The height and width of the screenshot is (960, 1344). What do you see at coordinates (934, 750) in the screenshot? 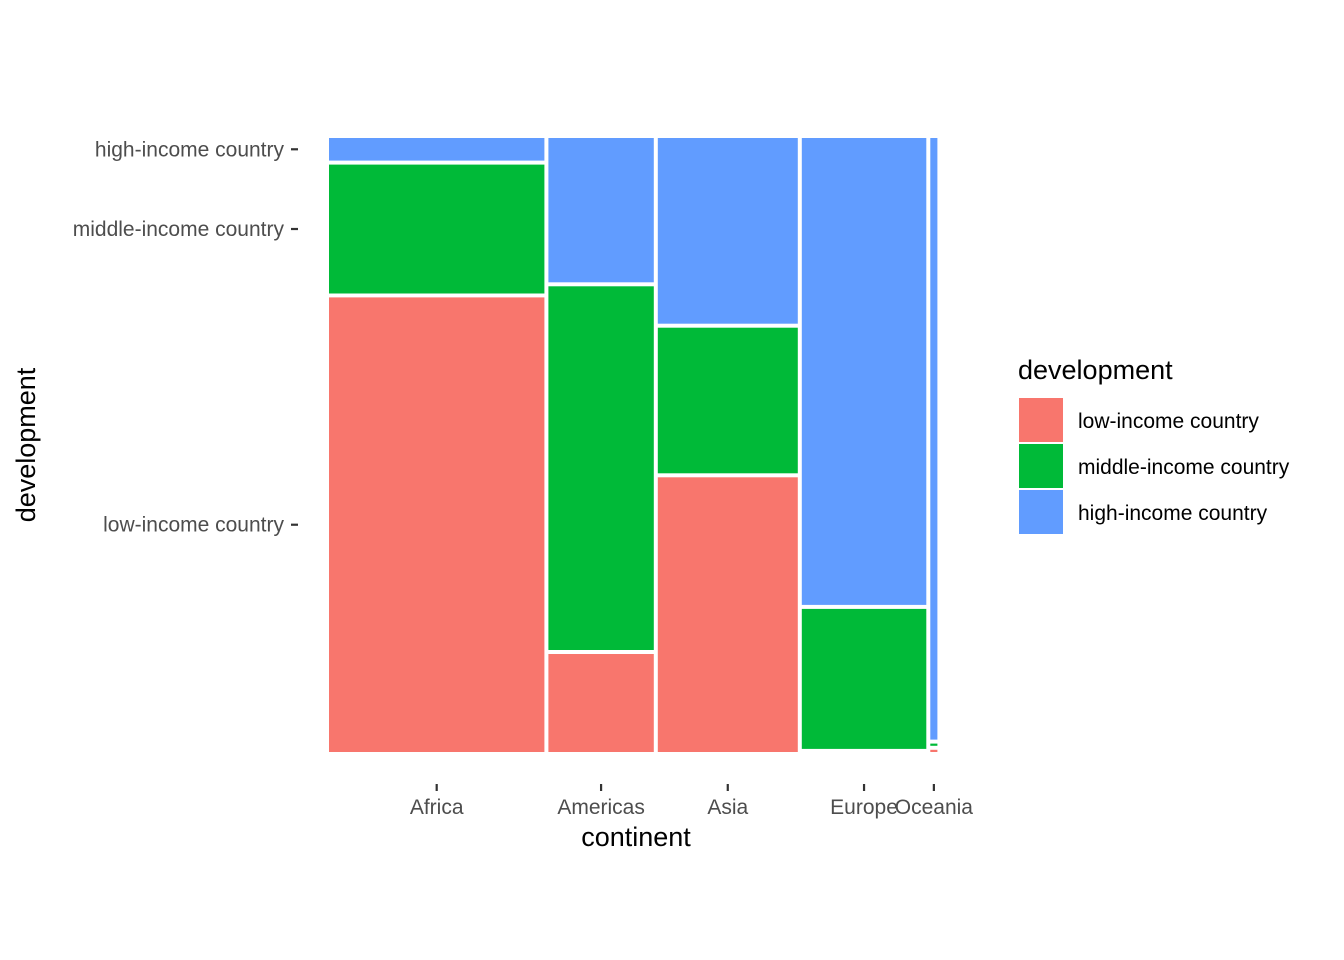
I see `tile-oceania-low-income-country` at bounding box center [934, 750].